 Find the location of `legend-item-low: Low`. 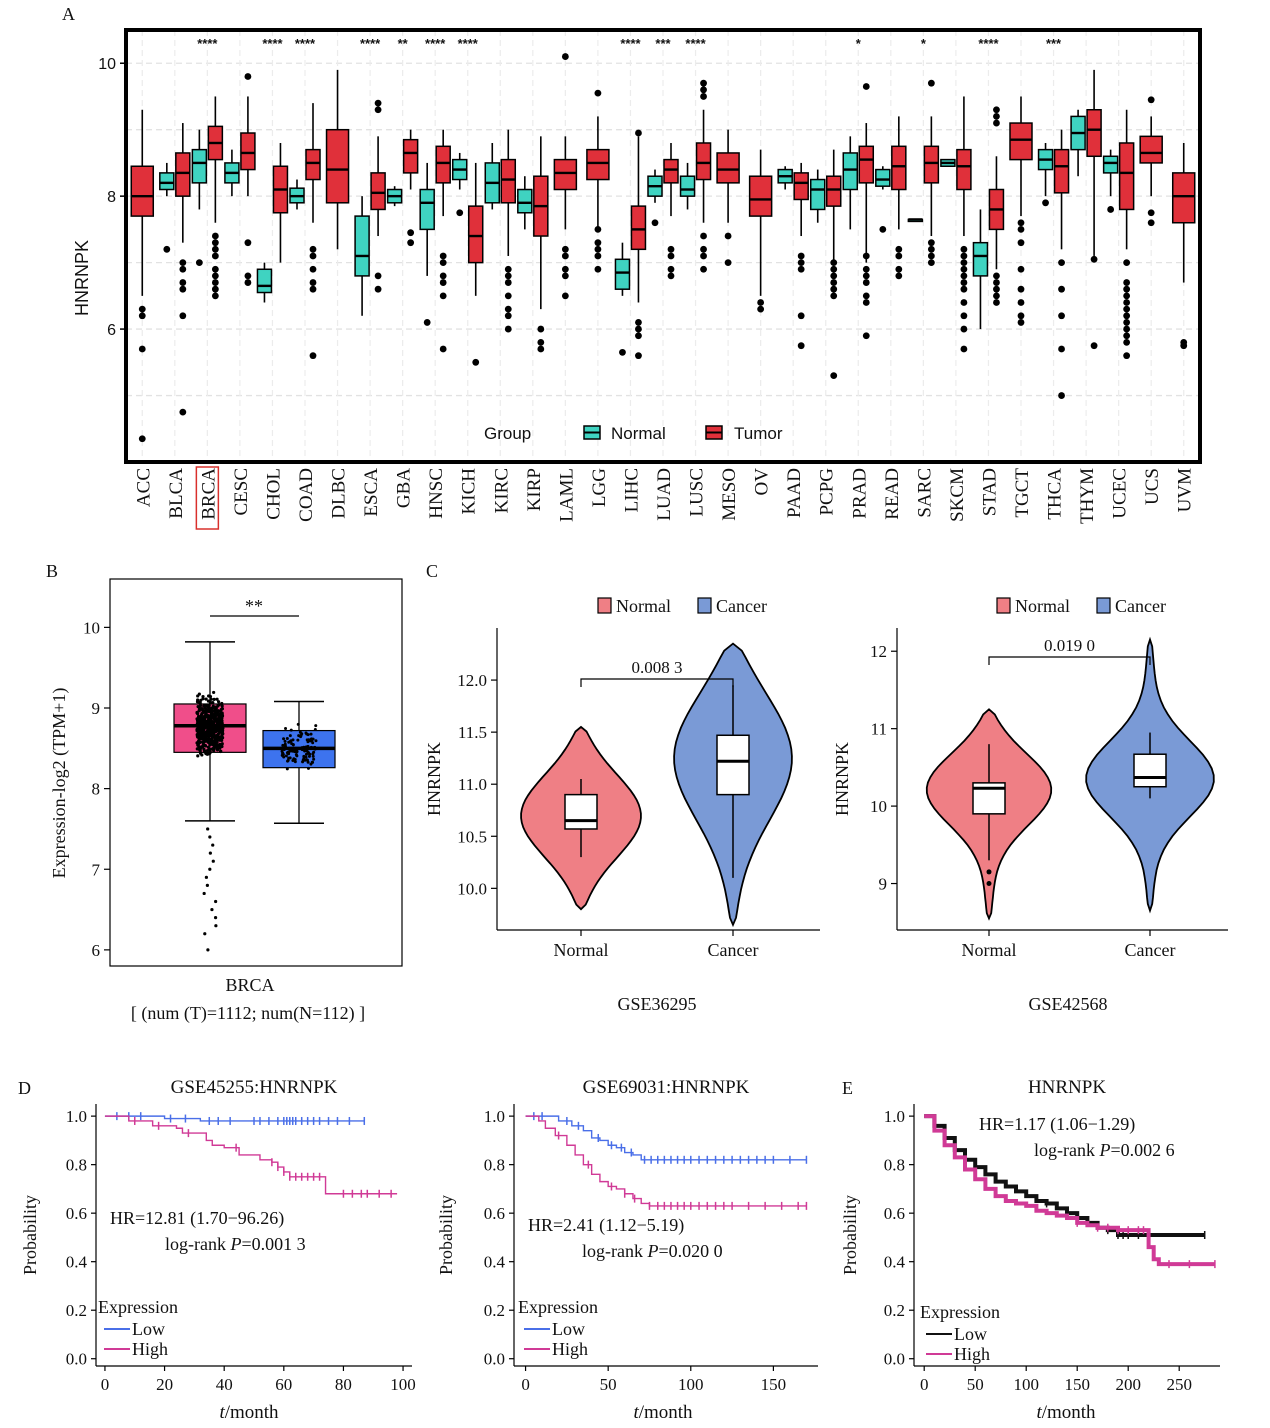

legend-item-low: Low is located at coordinates (568, 1329).